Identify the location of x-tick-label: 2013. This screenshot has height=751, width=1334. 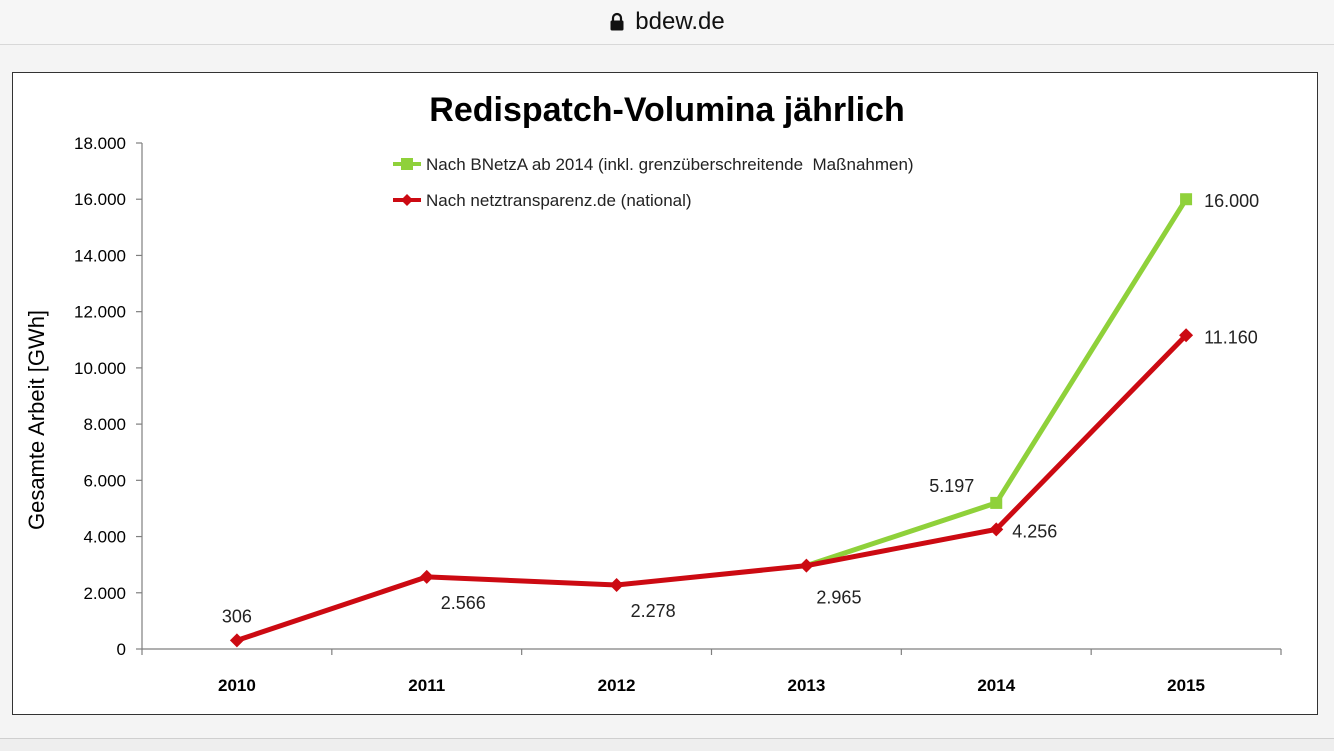
(807, 685).